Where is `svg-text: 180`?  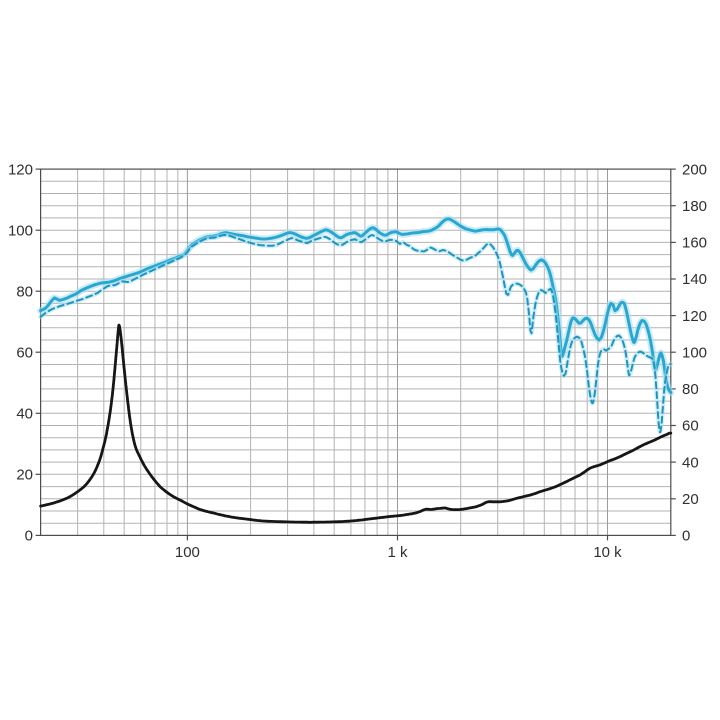 svg-text: 180 is located at coordinates (694, 206).